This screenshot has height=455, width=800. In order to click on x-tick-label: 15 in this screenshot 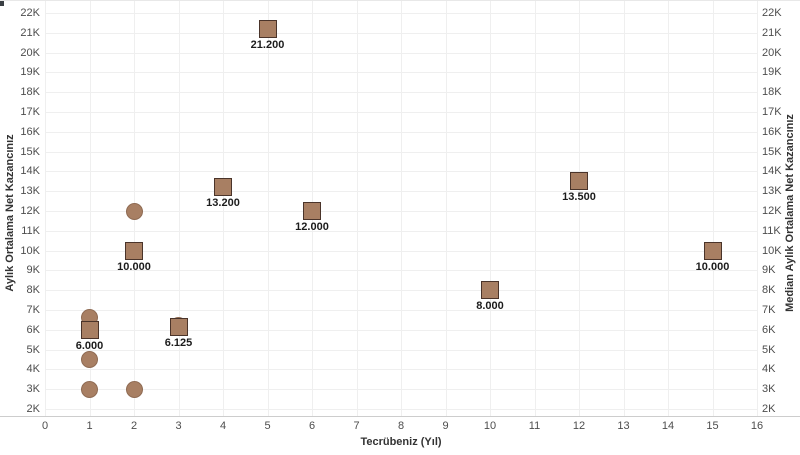, I will do `click(712, 426)`.